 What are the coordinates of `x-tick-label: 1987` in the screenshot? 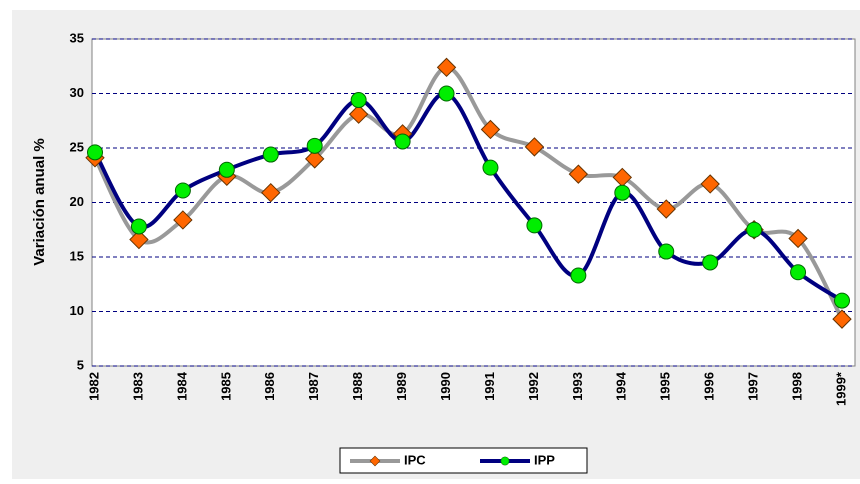 It's located at (313, 386).